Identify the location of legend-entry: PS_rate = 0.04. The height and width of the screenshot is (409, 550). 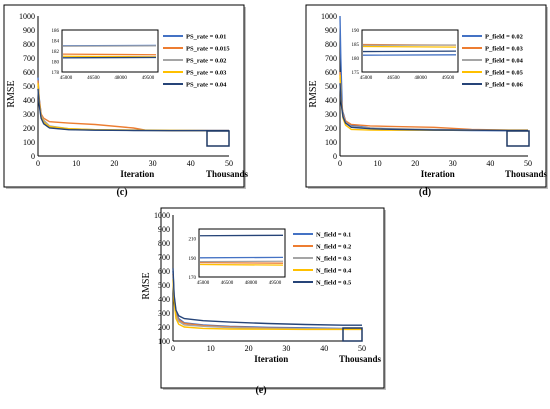
(206, 85).